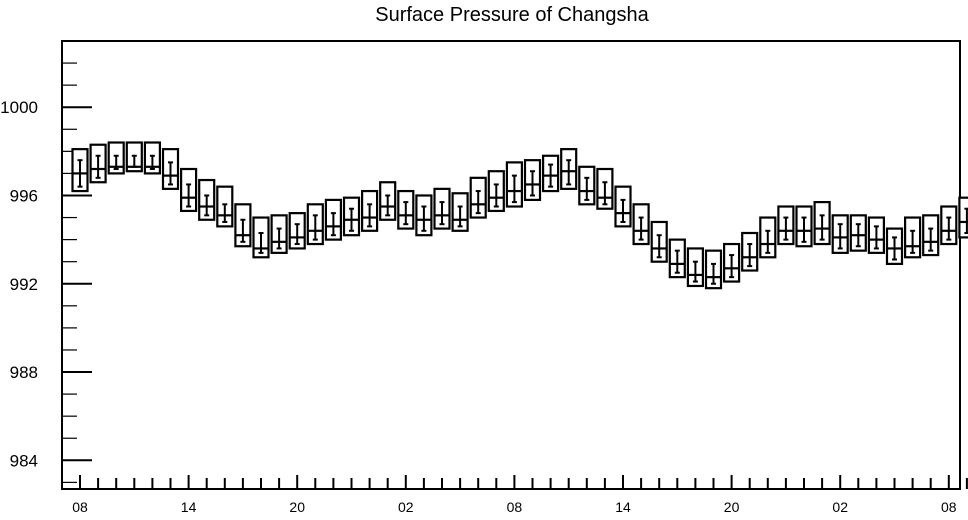 The image size is (968, 520). What do you see at coordinates (24, 460) in the screenshot?
I see `y-tick-label: 984` at bounding box center [24, 460].